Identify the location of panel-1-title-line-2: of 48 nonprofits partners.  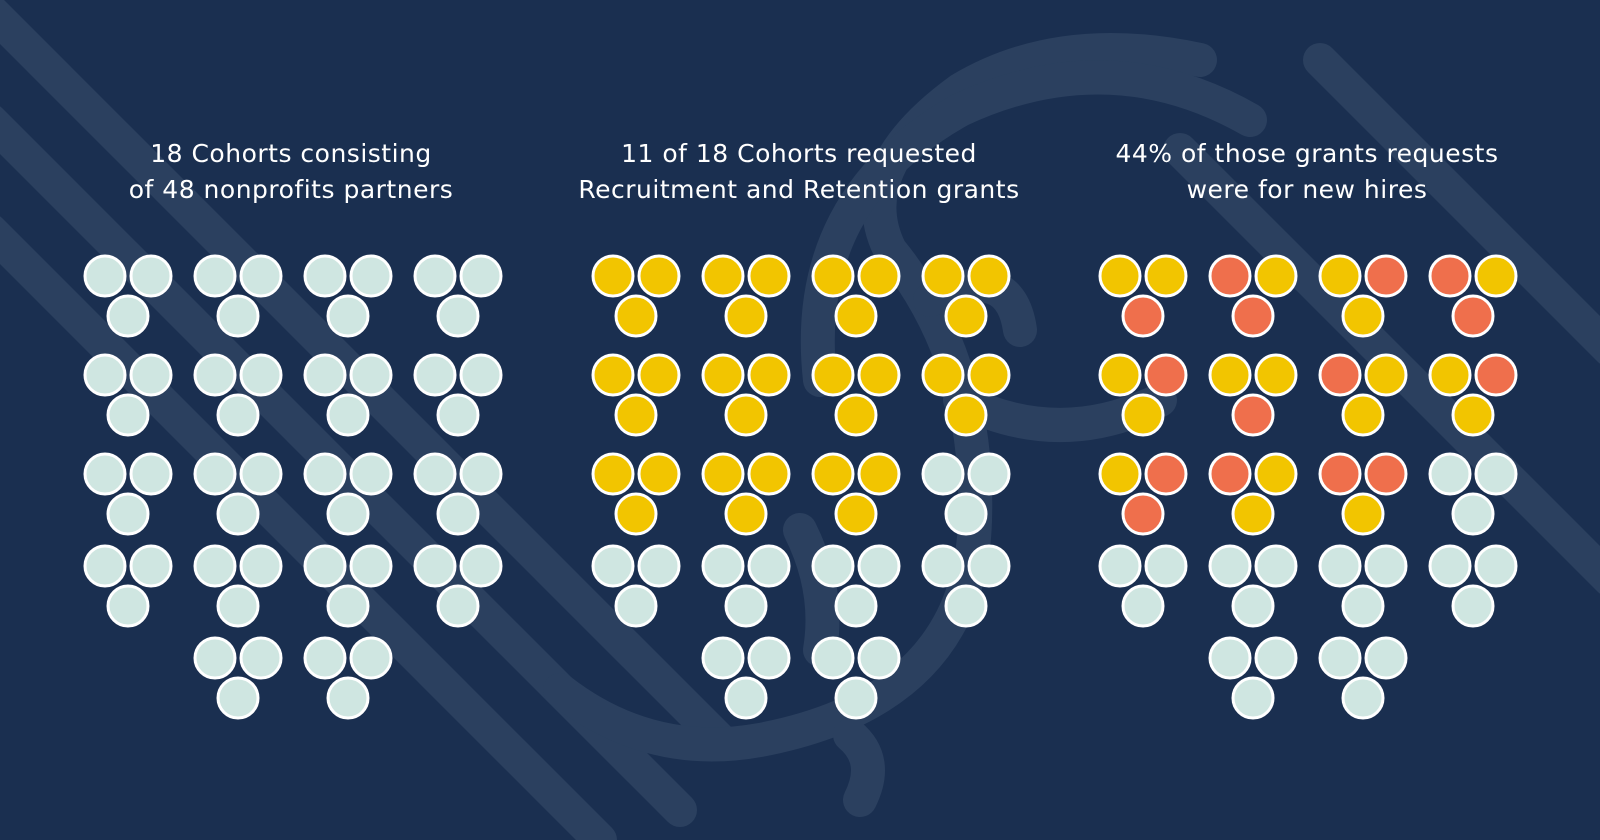
(291, 189).